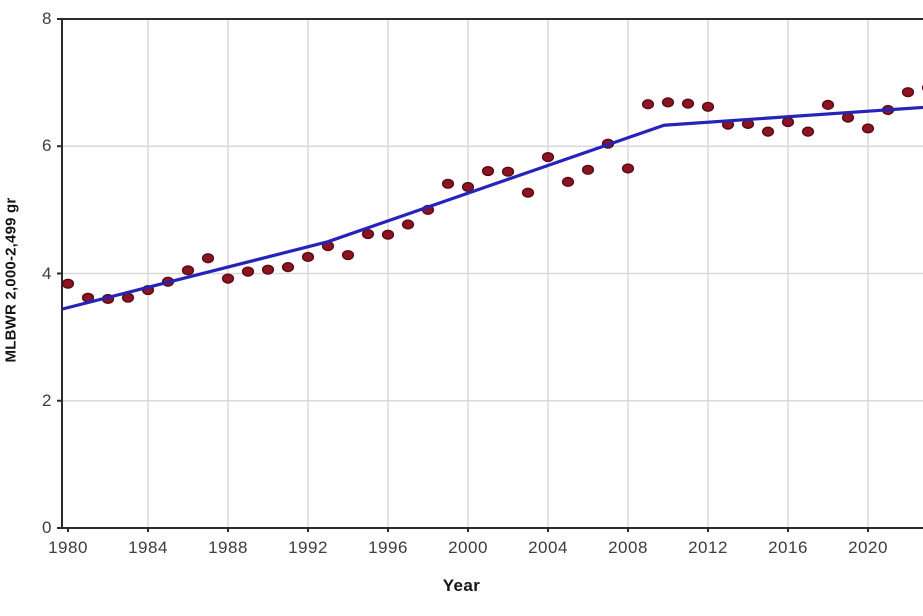  Describe the element at coordinates (68, 547) in the screenshot. I see `x-tick-label: 1980` at that location.